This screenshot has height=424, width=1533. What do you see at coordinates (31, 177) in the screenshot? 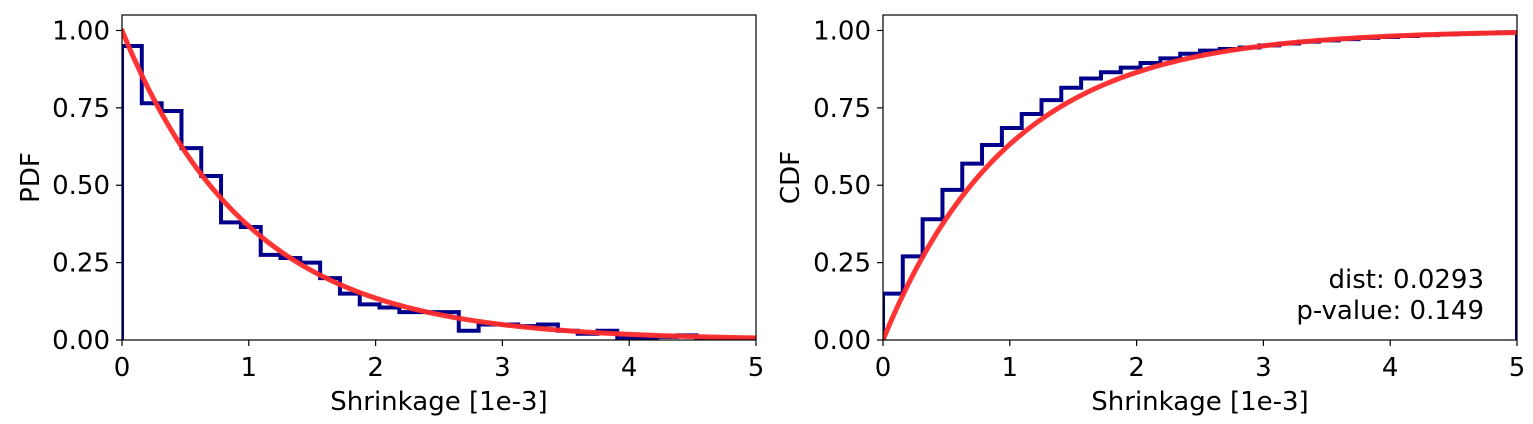
I see `y-axis-label: PDF` at bounding box center [31, 177].